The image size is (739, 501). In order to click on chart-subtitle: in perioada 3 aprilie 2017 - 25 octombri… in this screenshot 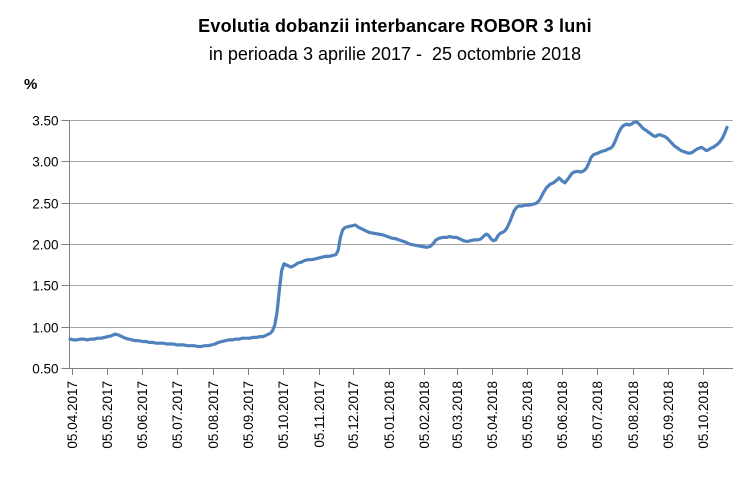, I will do `click(395, 54)`.